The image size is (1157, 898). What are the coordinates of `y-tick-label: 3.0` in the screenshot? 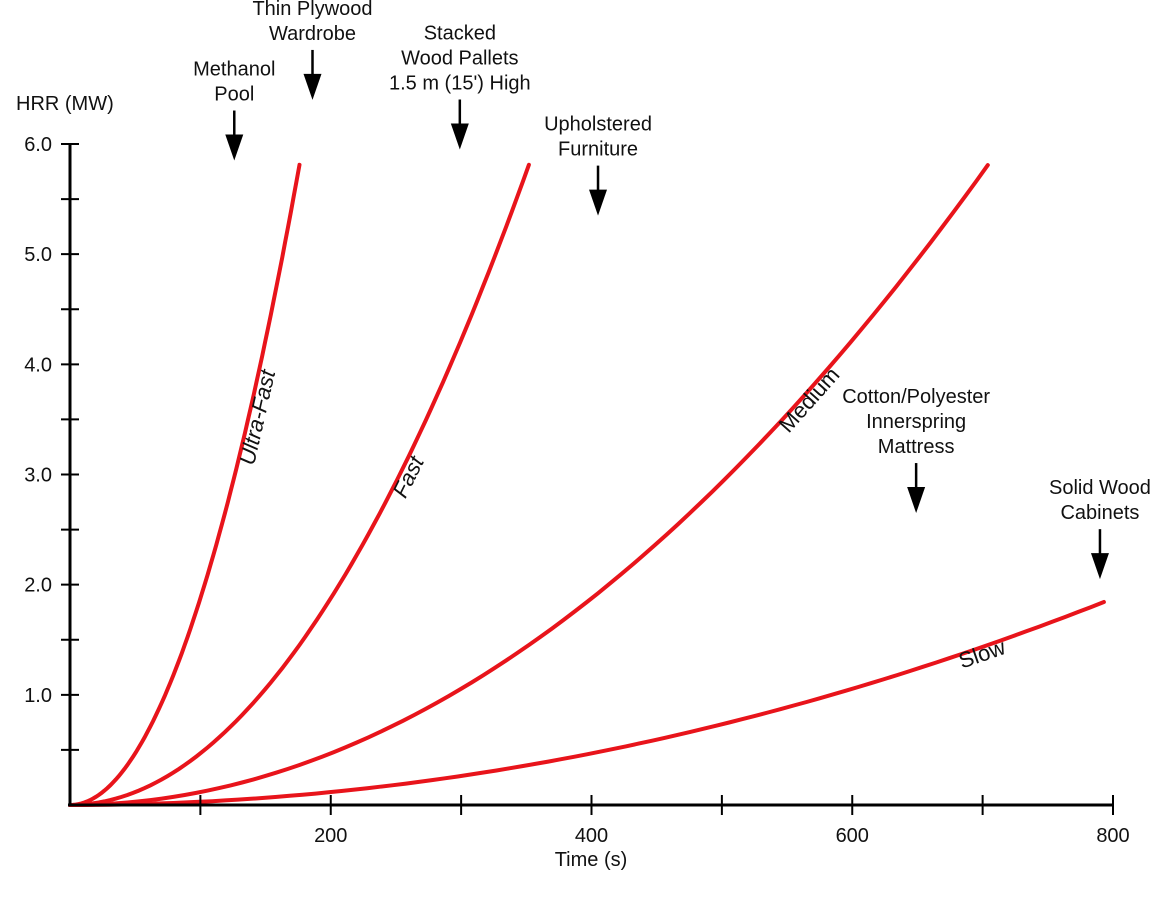 It's located at (38, 476).